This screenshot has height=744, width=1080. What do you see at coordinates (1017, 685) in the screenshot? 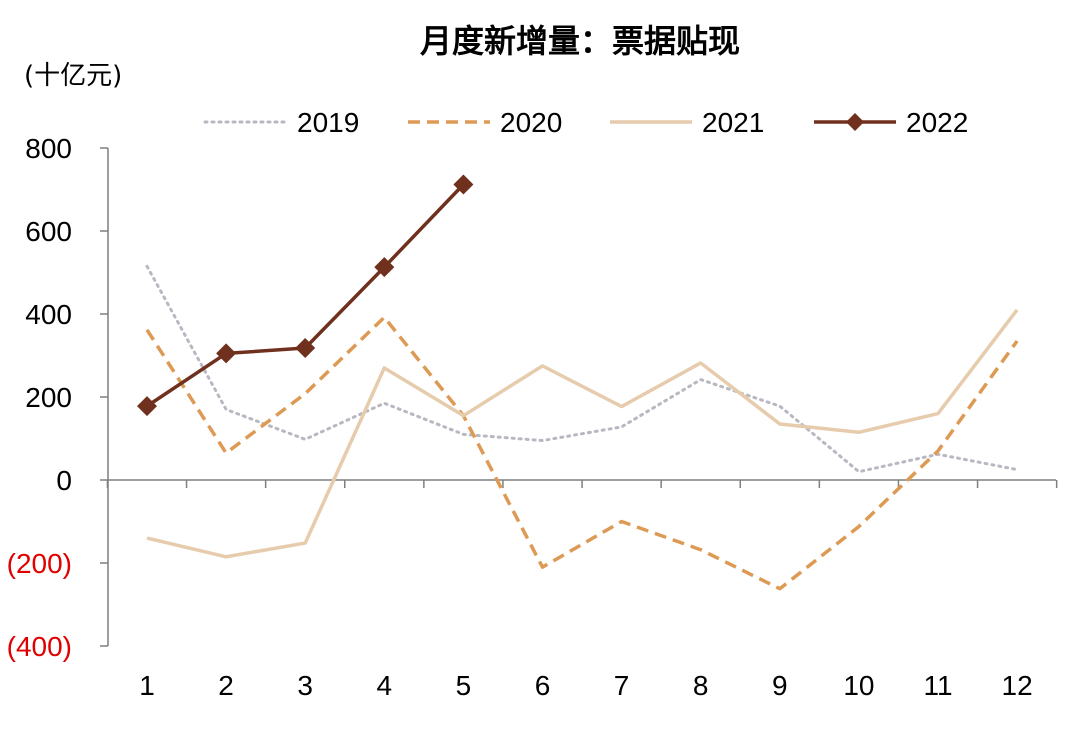
I see `x-tick-label: 12` at bounding box center [1017, 685].